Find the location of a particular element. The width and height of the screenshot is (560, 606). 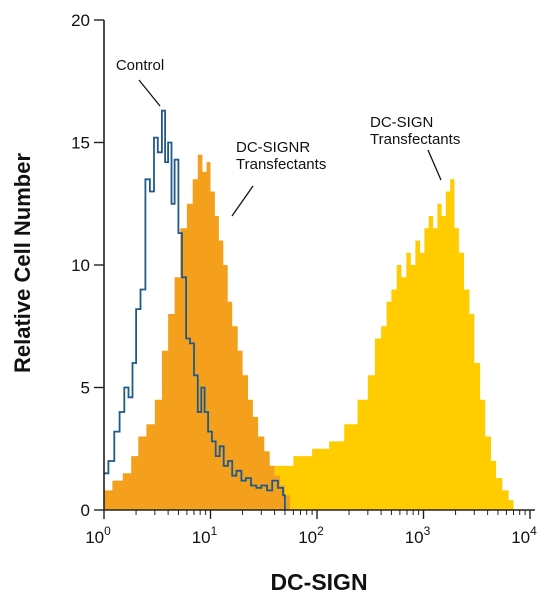

x-tick-label: 10¹ is located at coordinates (205, 535).